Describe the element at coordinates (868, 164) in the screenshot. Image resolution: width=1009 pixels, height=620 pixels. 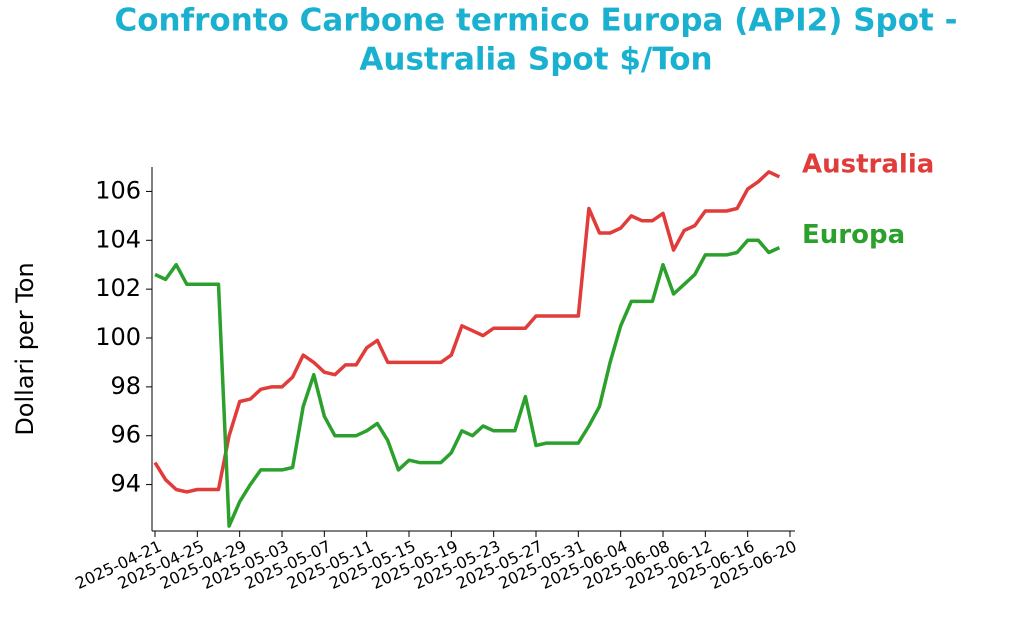
I see `legend-label: Australia` at that location.